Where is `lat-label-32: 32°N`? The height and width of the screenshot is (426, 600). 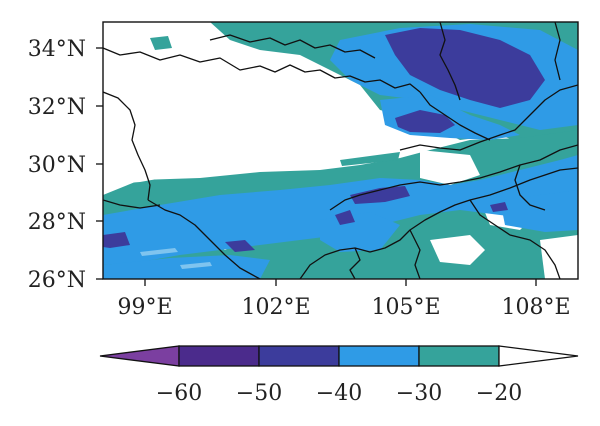 lat-label-32: 32°N is located at coordinates (57, 107).